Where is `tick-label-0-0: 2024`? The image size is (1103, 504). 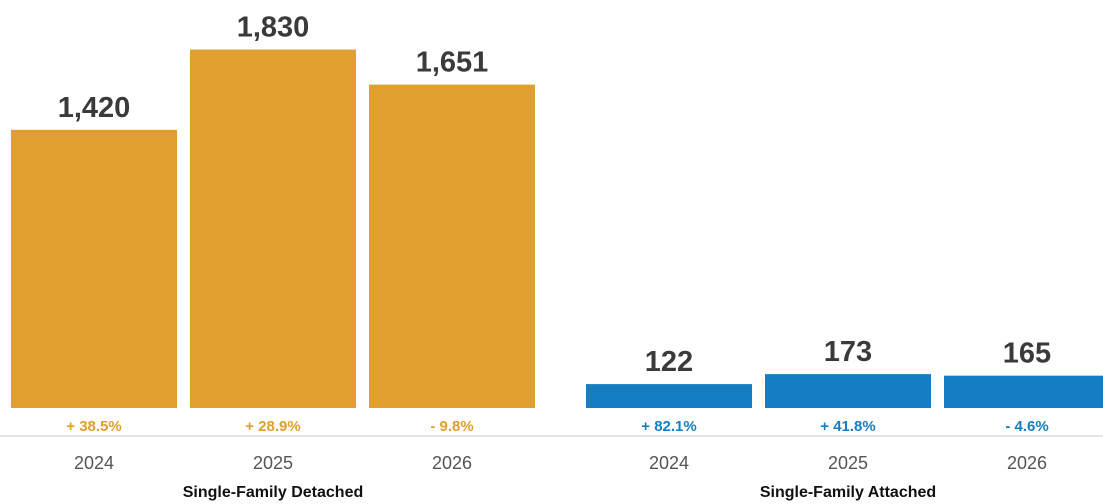 tick-label-0-0: 2024 is located at coordinates (94, 463).